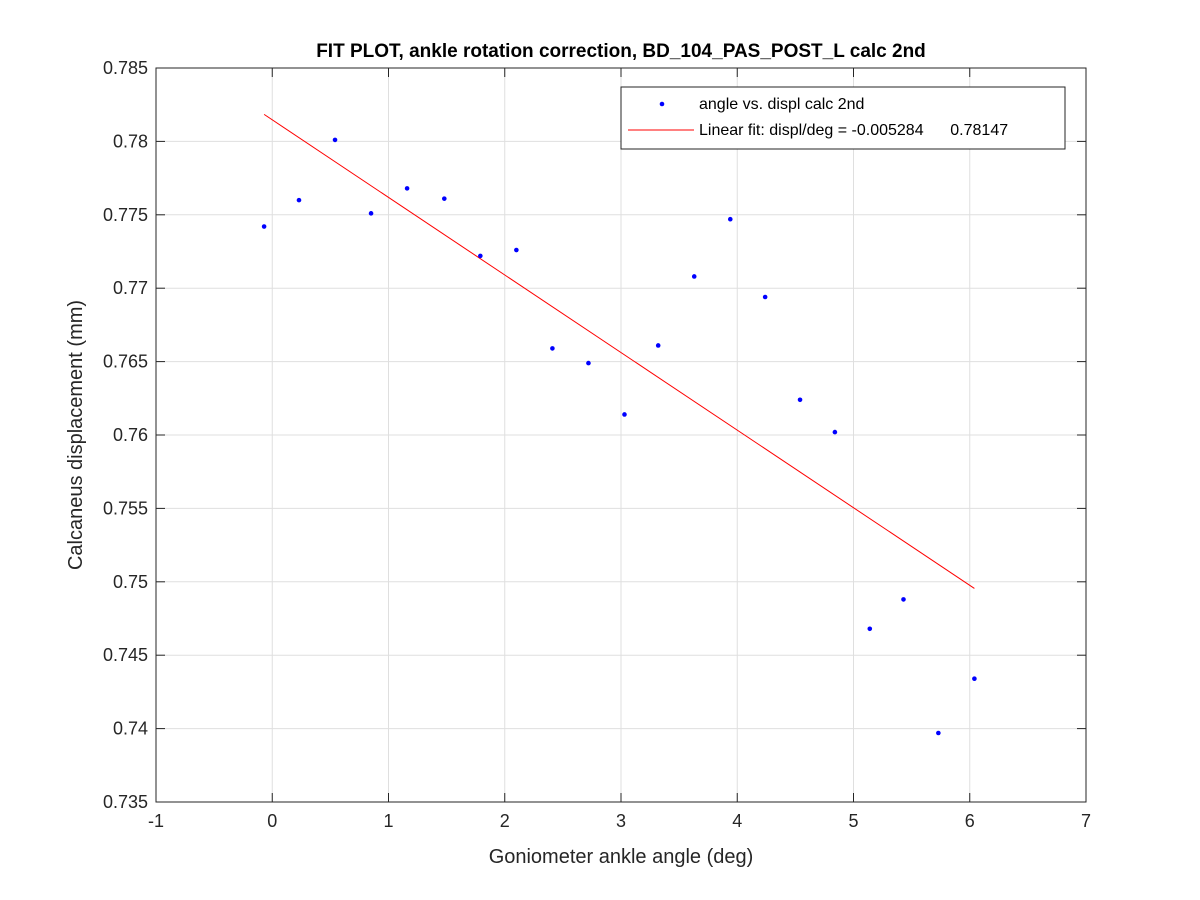 Image resolution: width=1200 pixels, height=900 pixels. Describe the element at coordinates (125, 655) in the screenshot. I see `y-tick-label: 0.745` at that location.